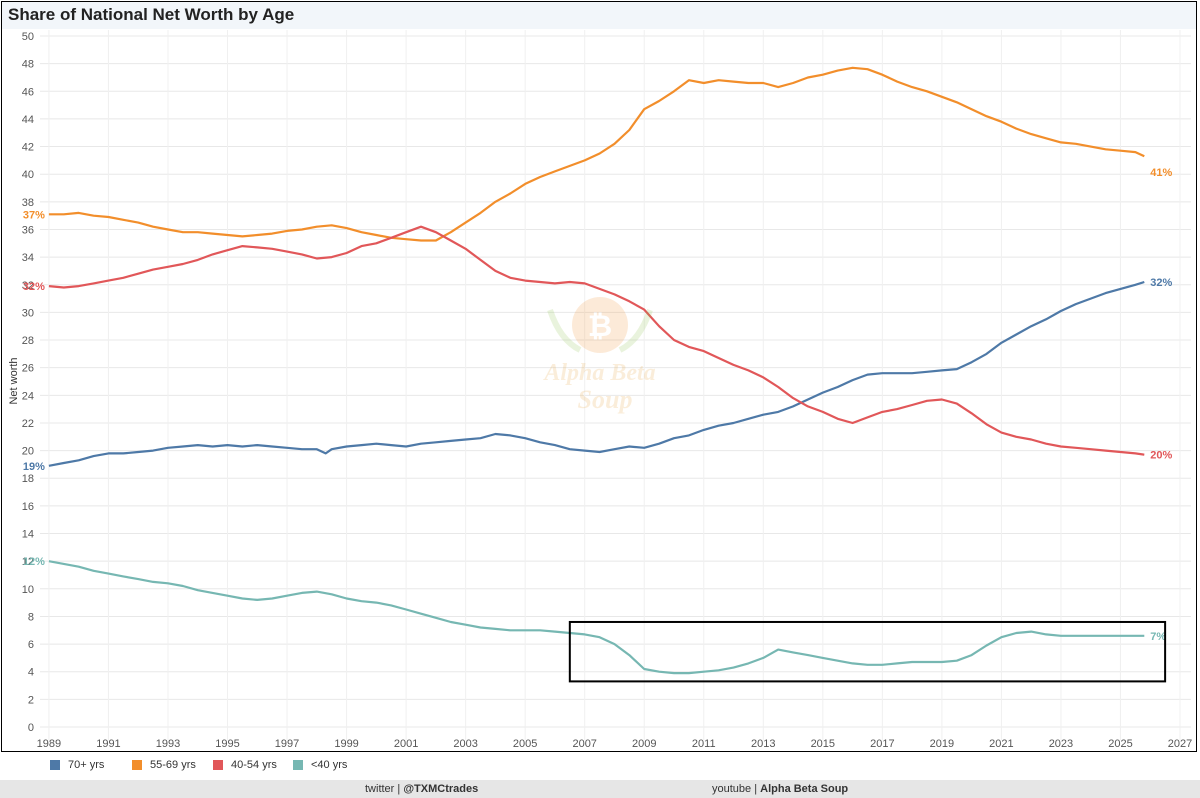 This screenshot has width=1200, height=798. I want to click on y-tick-label: 32, so click(28, 286).